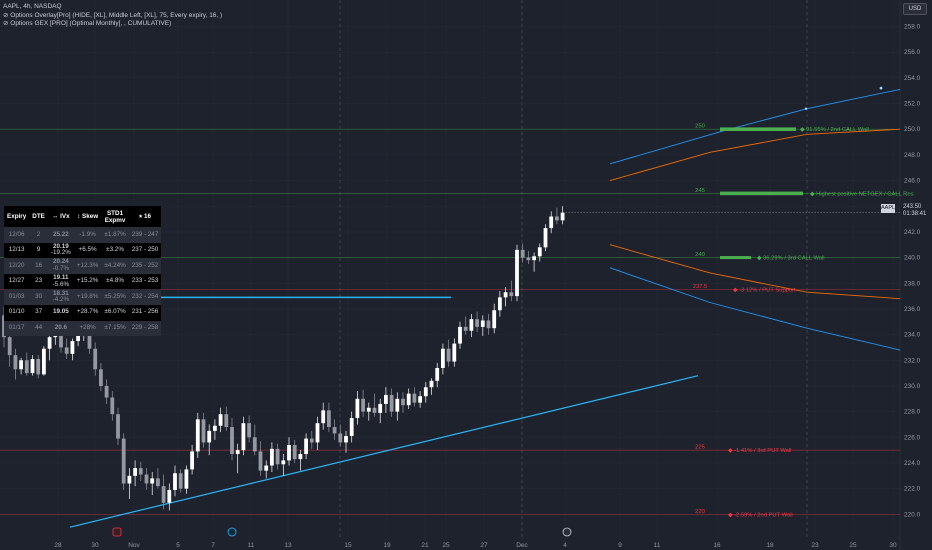 The width and height of the screenshot is (932, 550). I want to click on level-strike-label: 237.5, so click(700, 287).